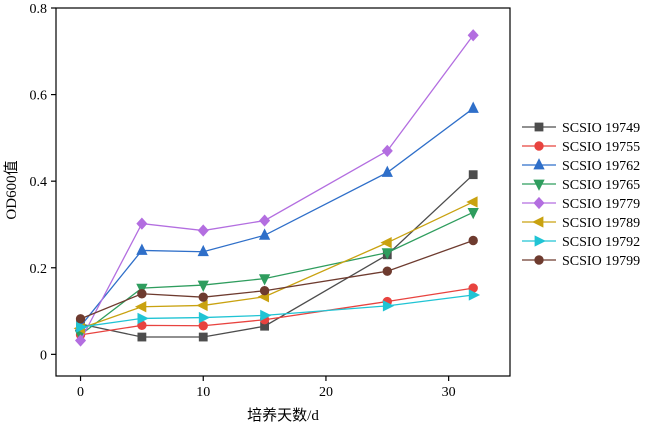 The width and height of the screenshot is (650, 427). What do you see at coordinates (601, 128) in the screenshot?
I see `legend-label: SCSIO 19749` at bounding box center [601, 128].